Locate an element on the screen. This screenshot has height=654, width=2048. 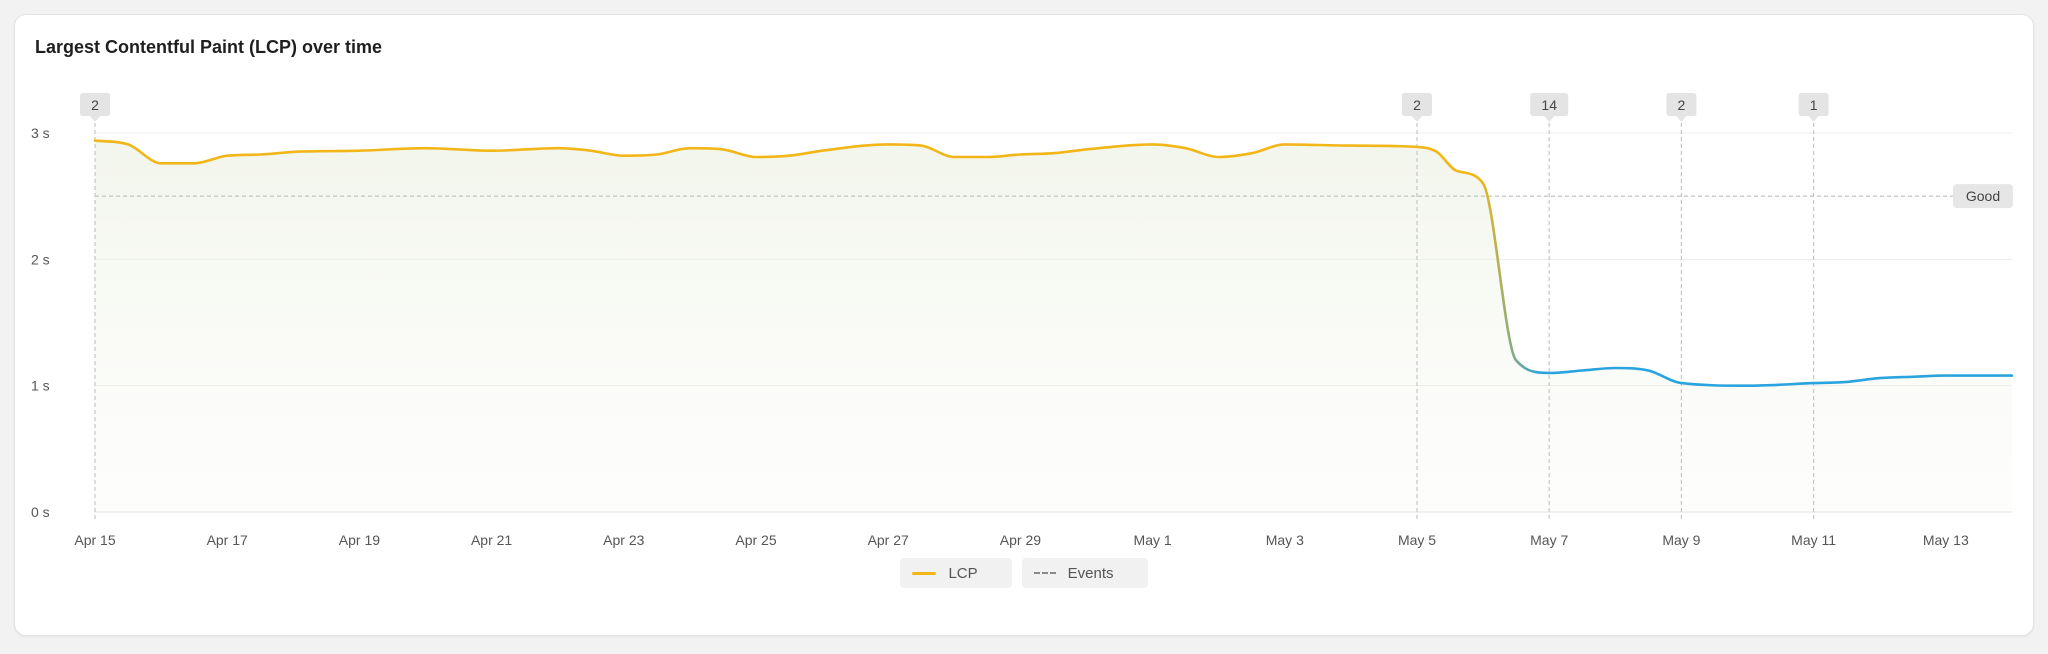
legend-label-lcp: LCP is located at coordinates (963, 573).